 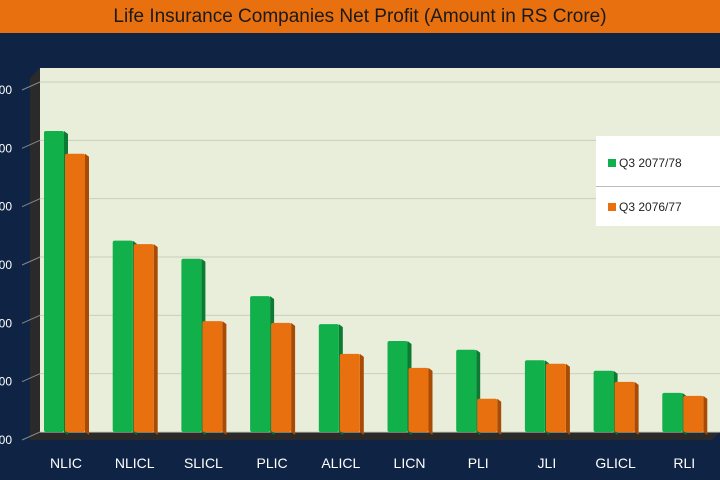 I want to click on x-tick-label: JLI, so click(x=547, y=463).